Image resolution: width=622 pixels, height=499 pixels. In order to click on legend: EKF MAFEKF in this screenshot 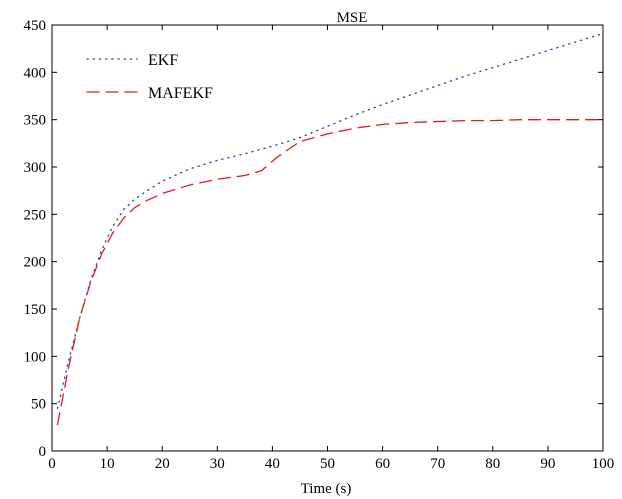, I will do `click(149, 77)`.